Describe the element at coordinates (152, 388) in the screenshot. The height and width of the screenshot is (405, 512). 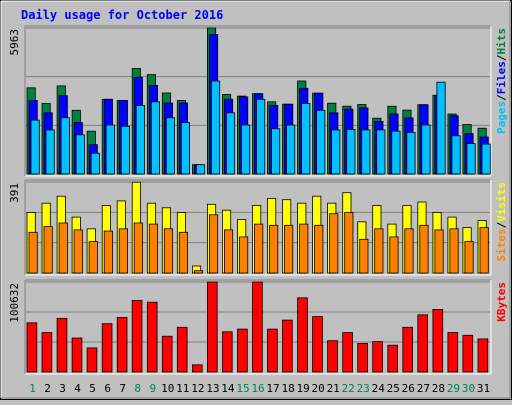
I see `x-tick-label-9: 9` at that location.